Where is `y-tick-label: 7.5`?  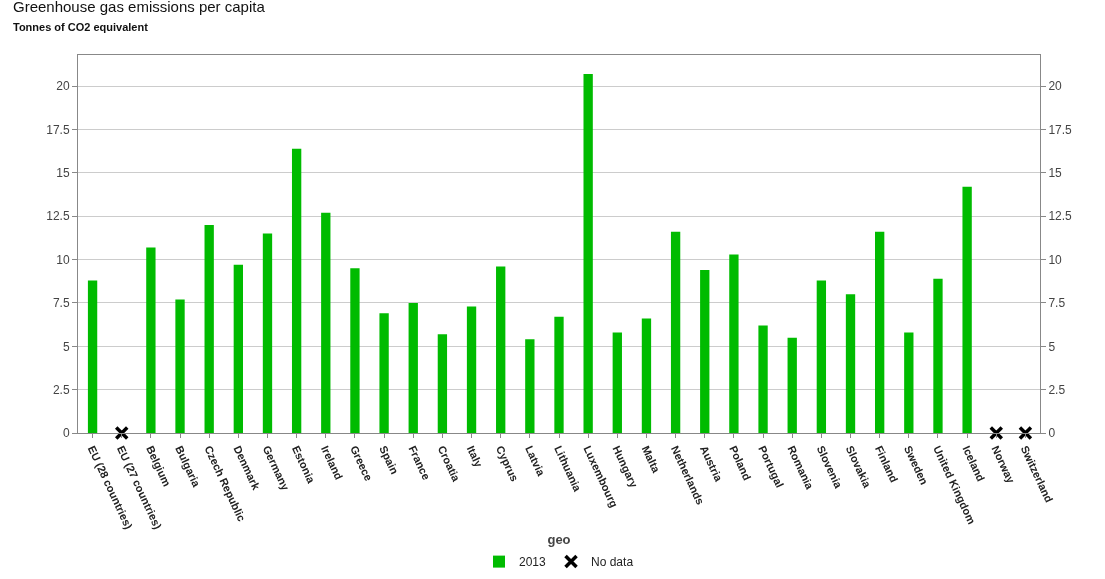
y-tick-label: 7.5 is located at coordinates (61, 303).